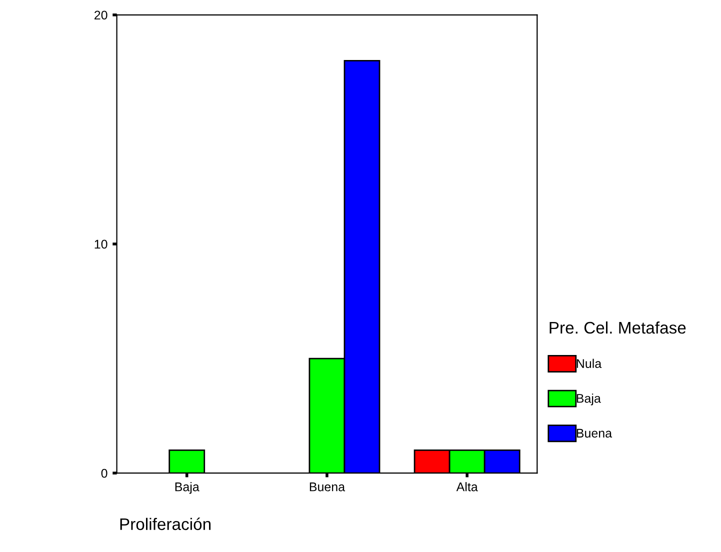 The image size is (721, 552). I want to click on x-tick-label: Baja, so click(187, 488).